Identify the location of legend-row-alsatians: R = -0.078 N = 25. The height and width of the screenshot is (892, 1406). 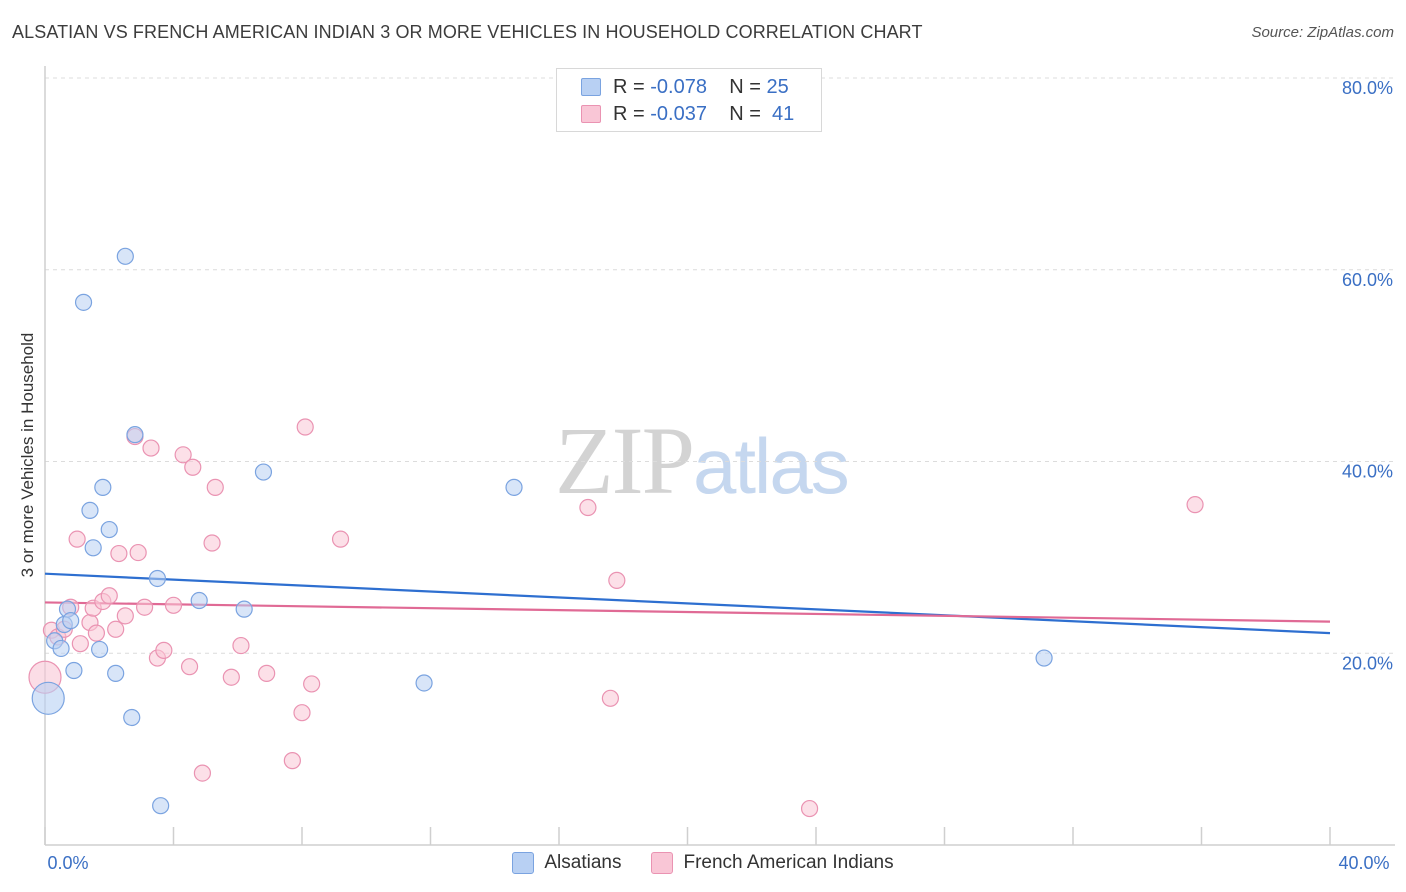
(685, 87).